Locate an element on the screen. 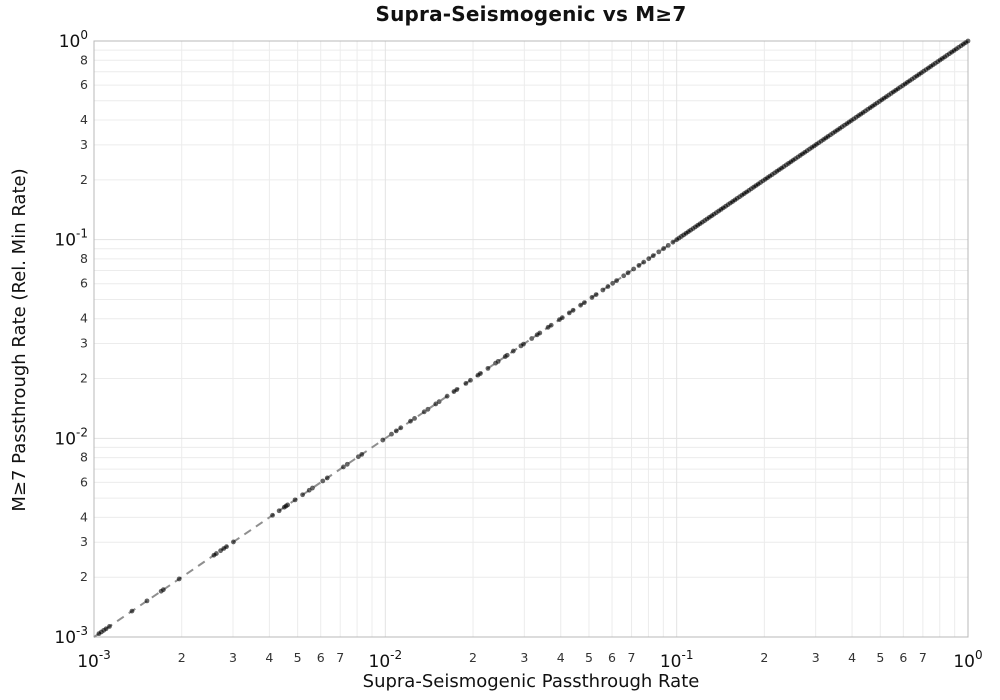  y-axis-label: M≥7 Passthrough Rate (Rel. Min Rate) is located at coordinates (19, 340).